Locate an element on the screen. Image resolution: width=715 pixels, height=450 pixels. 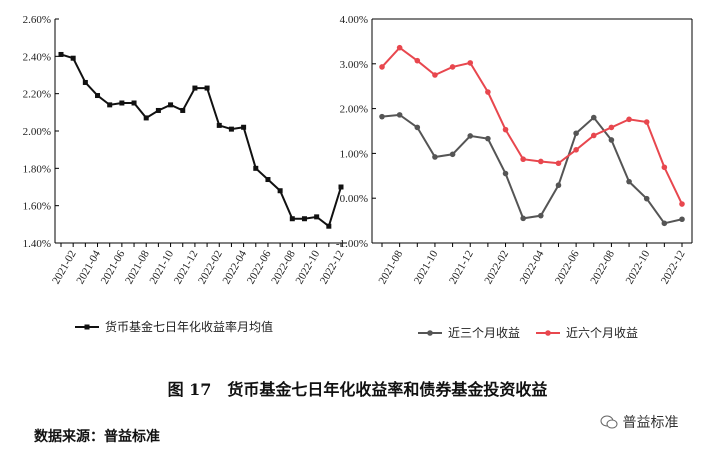
y-tick-label: 3.00% is located at coordinates (354, 65).